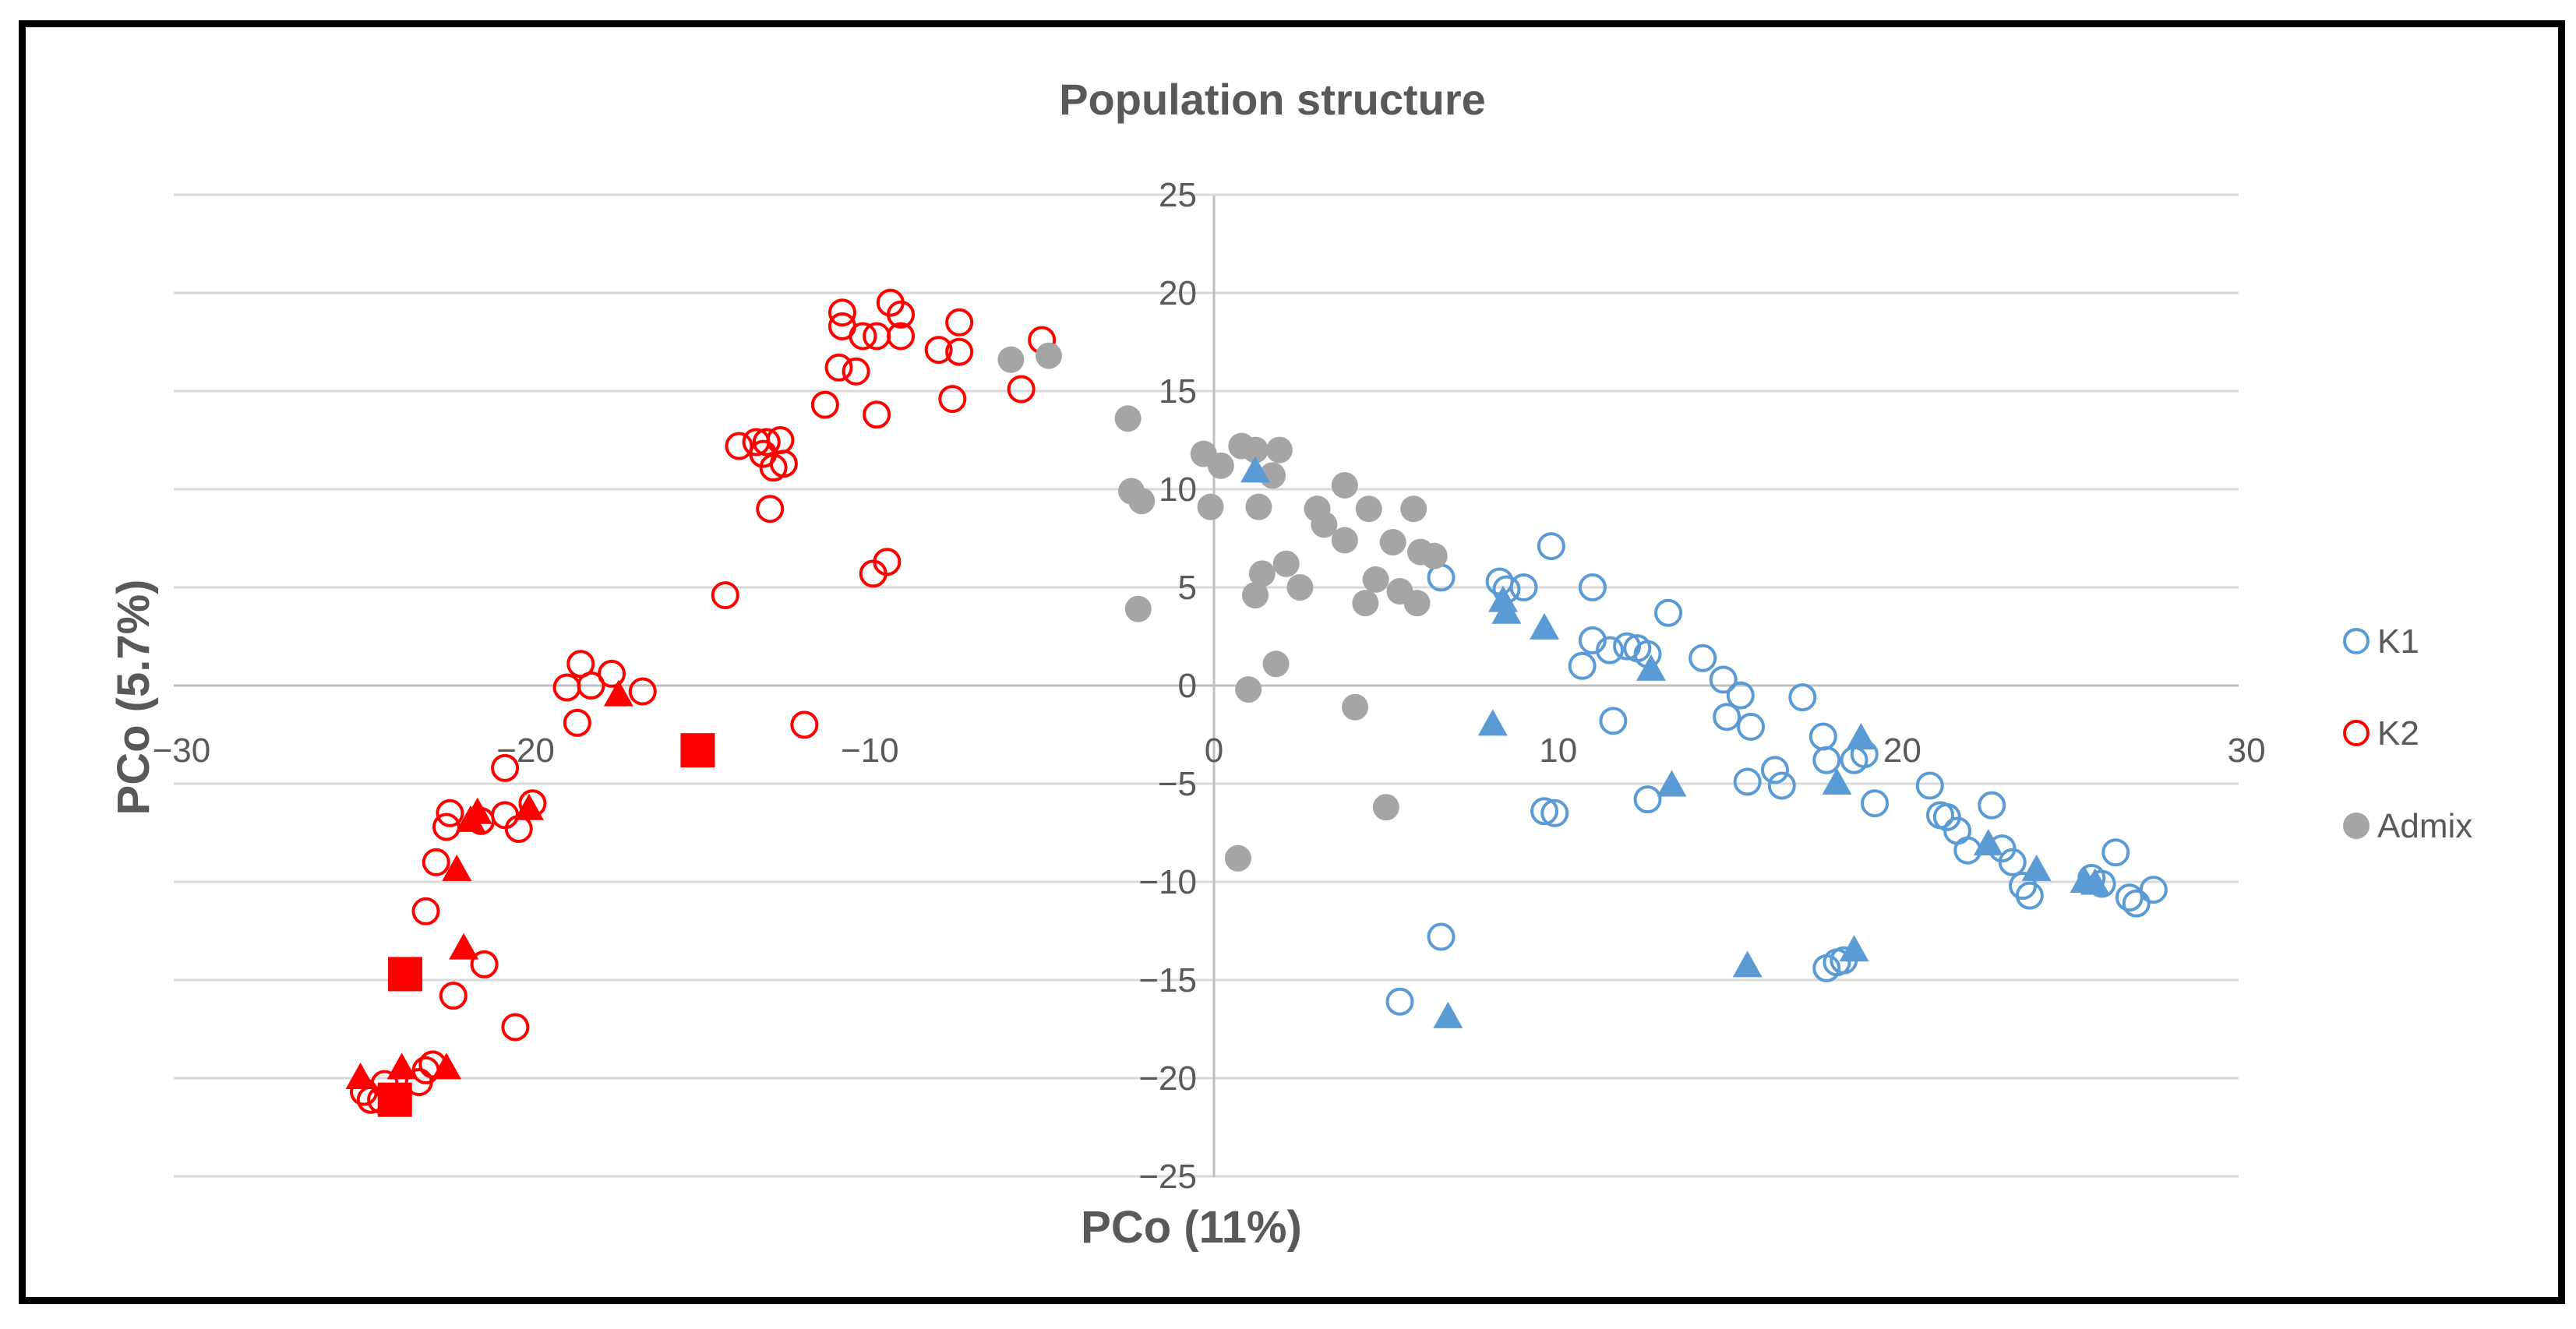  I want to click on legend-label-k2: K2, so click(2398, 733).